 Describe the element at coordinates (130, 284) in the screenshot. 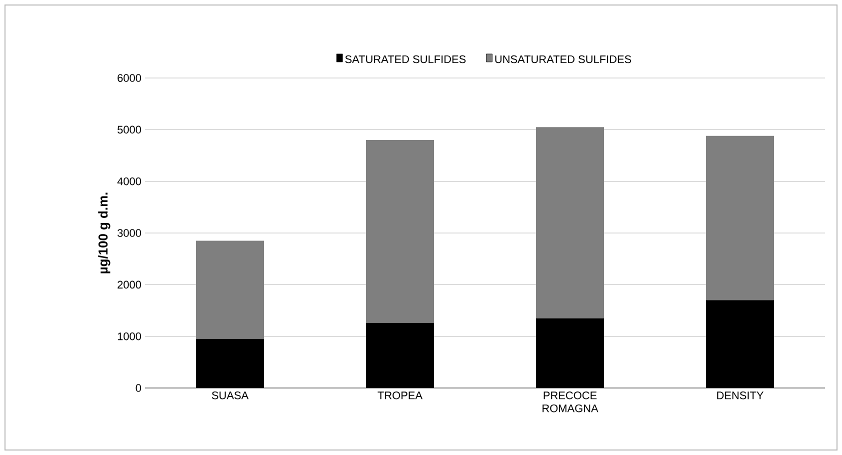

I see `y-tick-label: 2000` at that location.